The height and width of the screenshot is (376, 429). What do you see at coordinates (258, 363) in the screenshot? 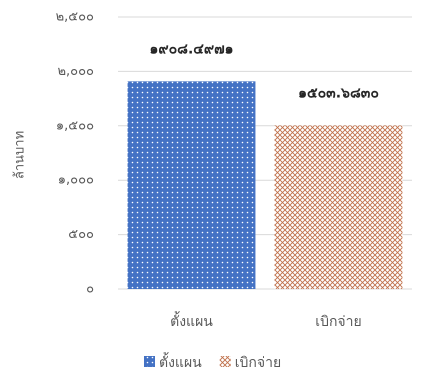
I see `legend-label: เบิกจ่าย` at bounding box center [258, 363].